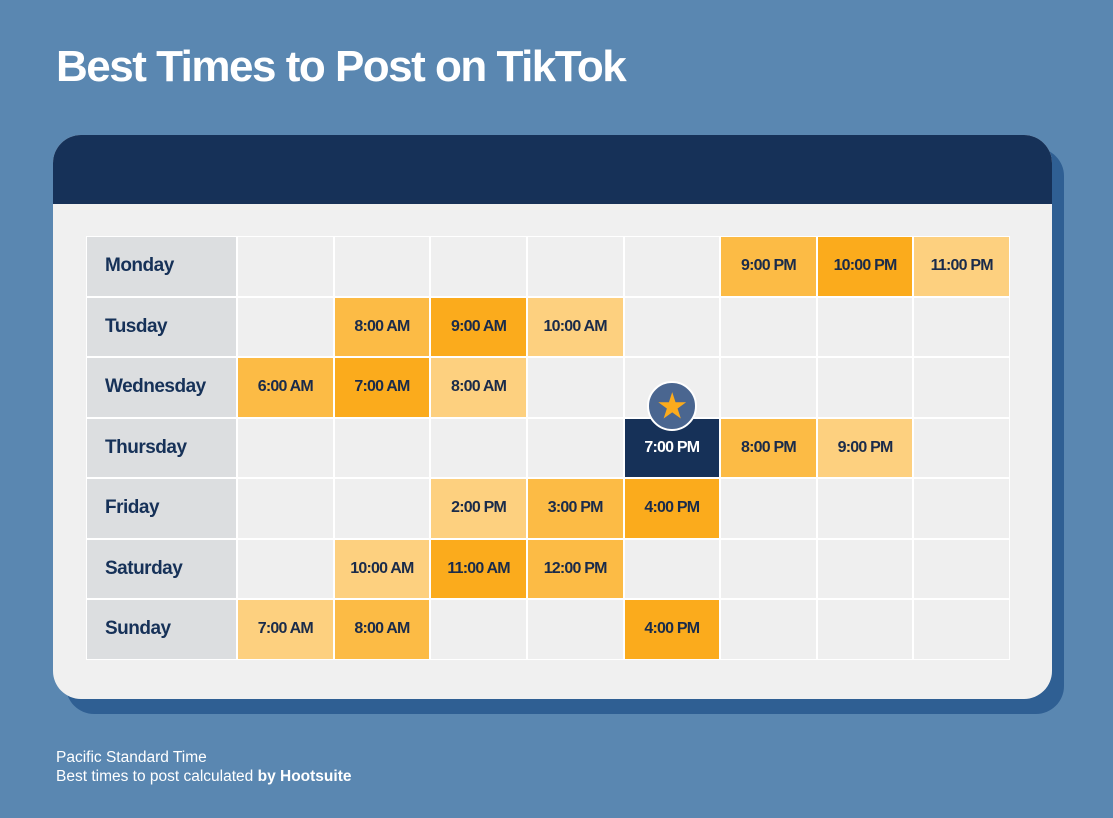  I want to click on time-label: 8:00 PM, so click(769, 447).